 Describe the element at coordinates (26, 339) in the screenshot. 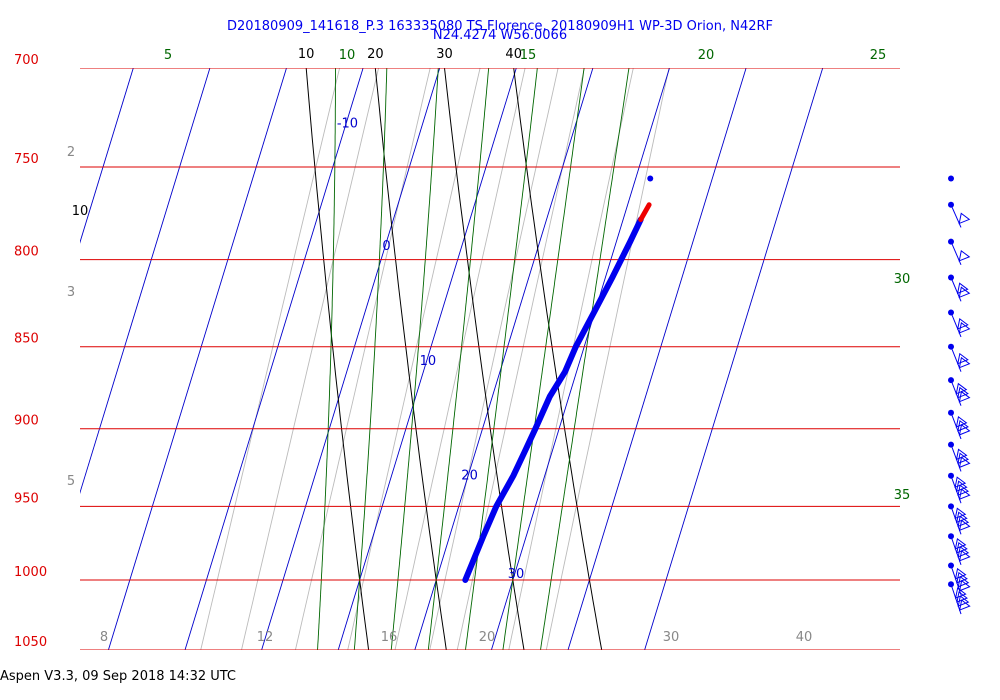

I see `pressure-label: 850` at that location.